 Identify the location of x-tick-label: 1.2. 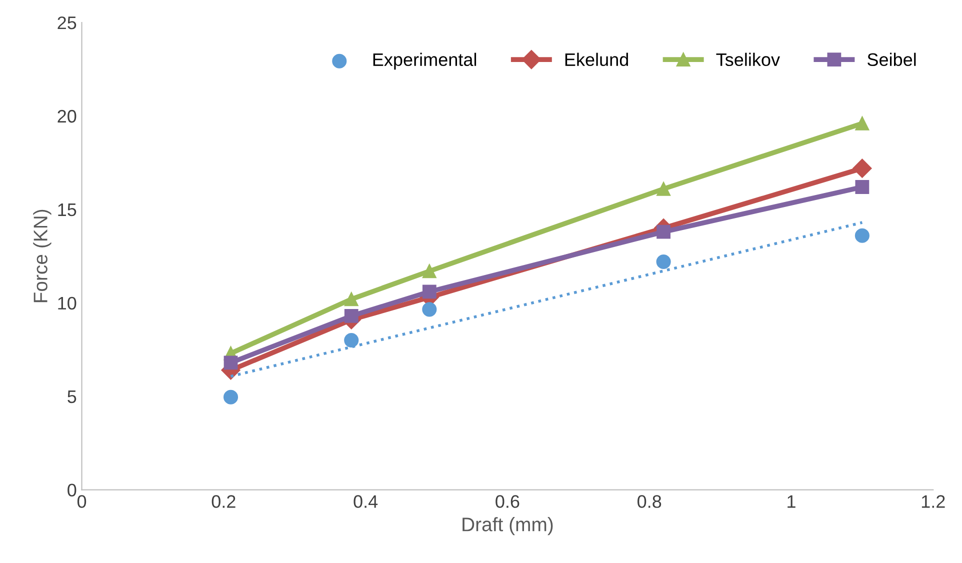
(933, 501).